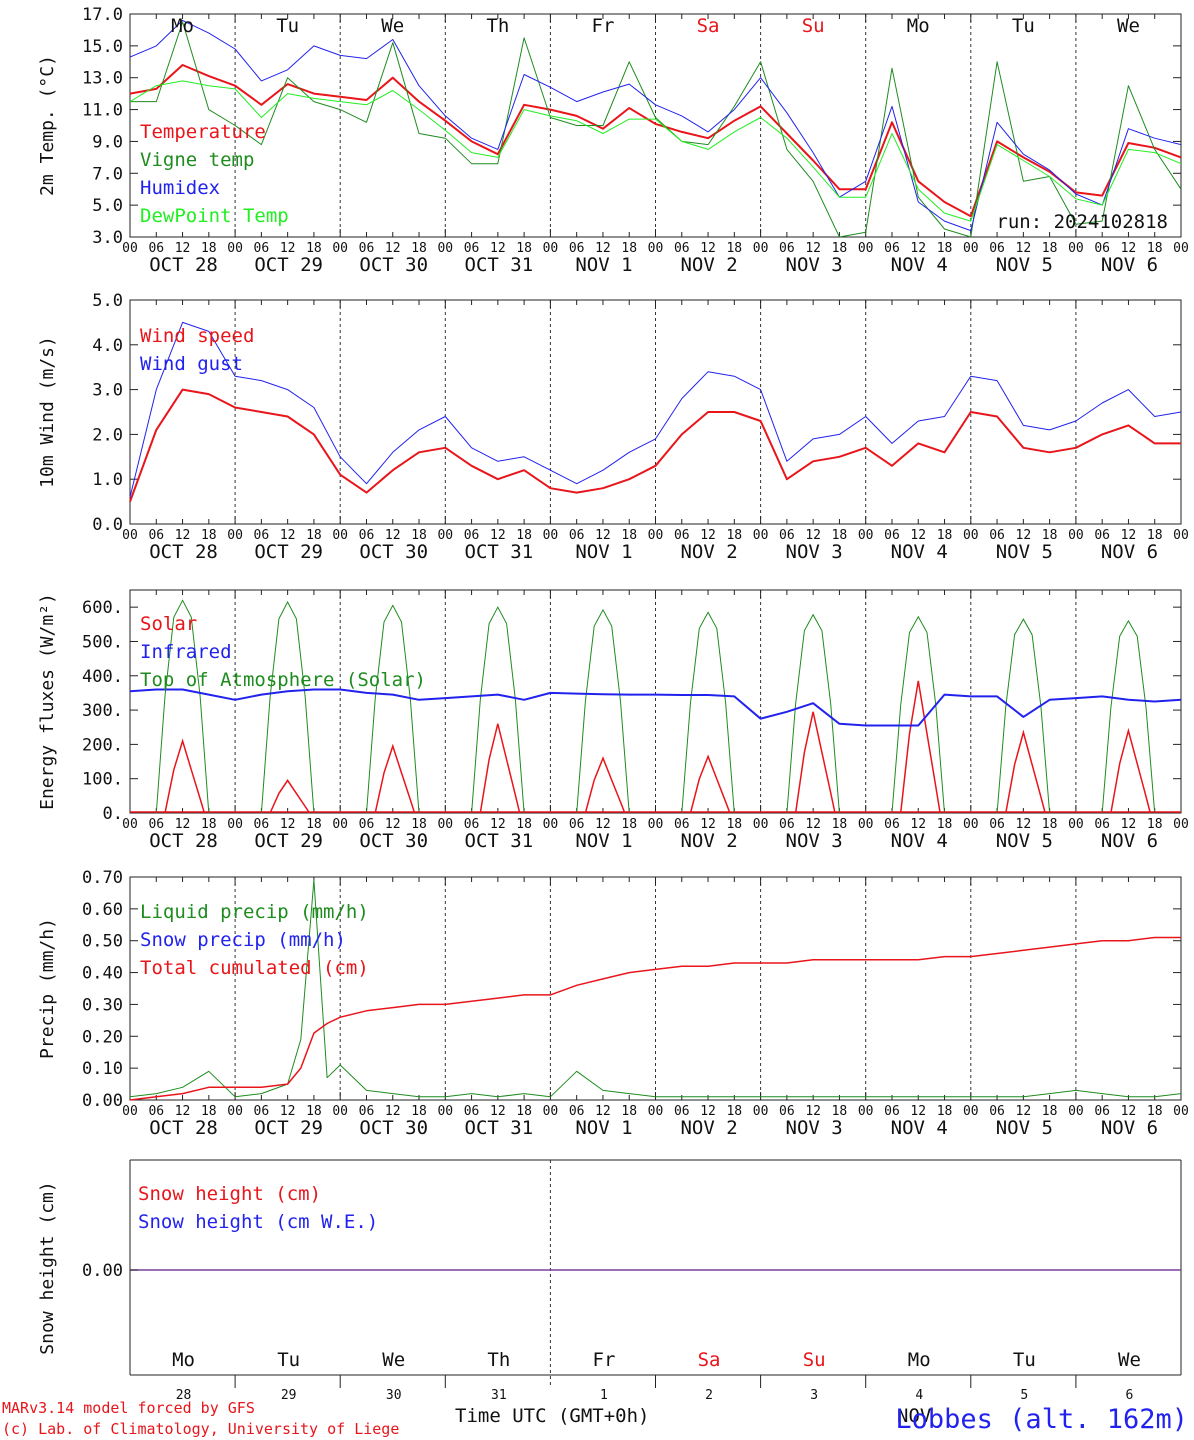 The image size is (1194, 1440). Describe the element at coordinates (203, 132) in the screenshot. I see `temp-legend-entry: Temperature` at that location.